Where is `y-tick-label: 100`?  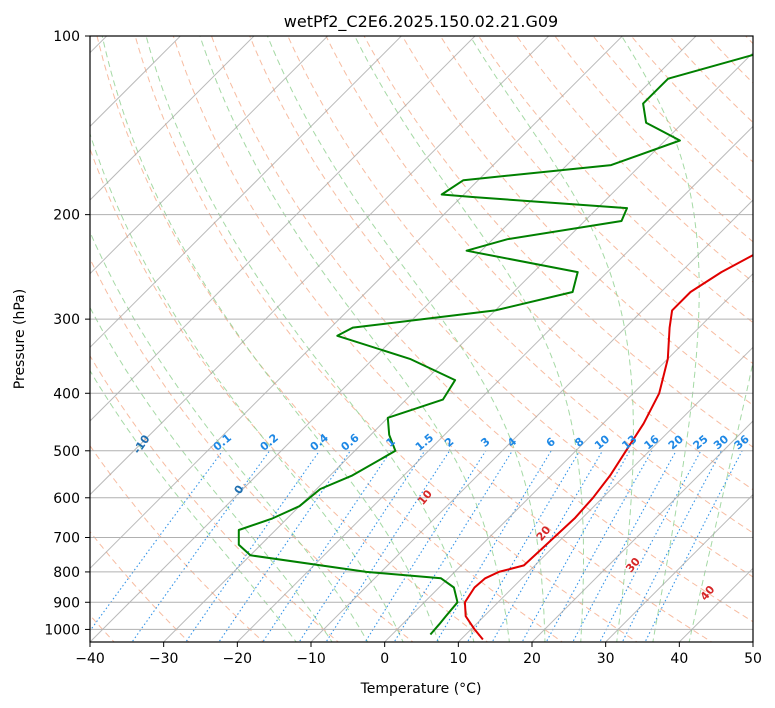 y-tick-label: 100 is located at coordinates (66, 37).